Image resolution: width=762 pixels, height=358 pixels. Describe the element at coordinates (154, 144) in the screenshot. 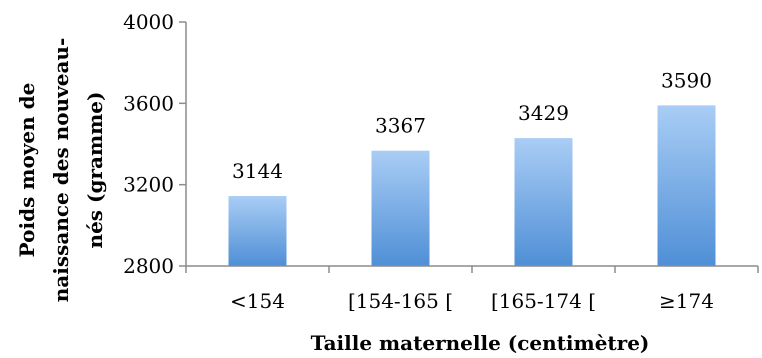

I see `y-axis-ticks: 2800 3200 3600 4000` at that location.